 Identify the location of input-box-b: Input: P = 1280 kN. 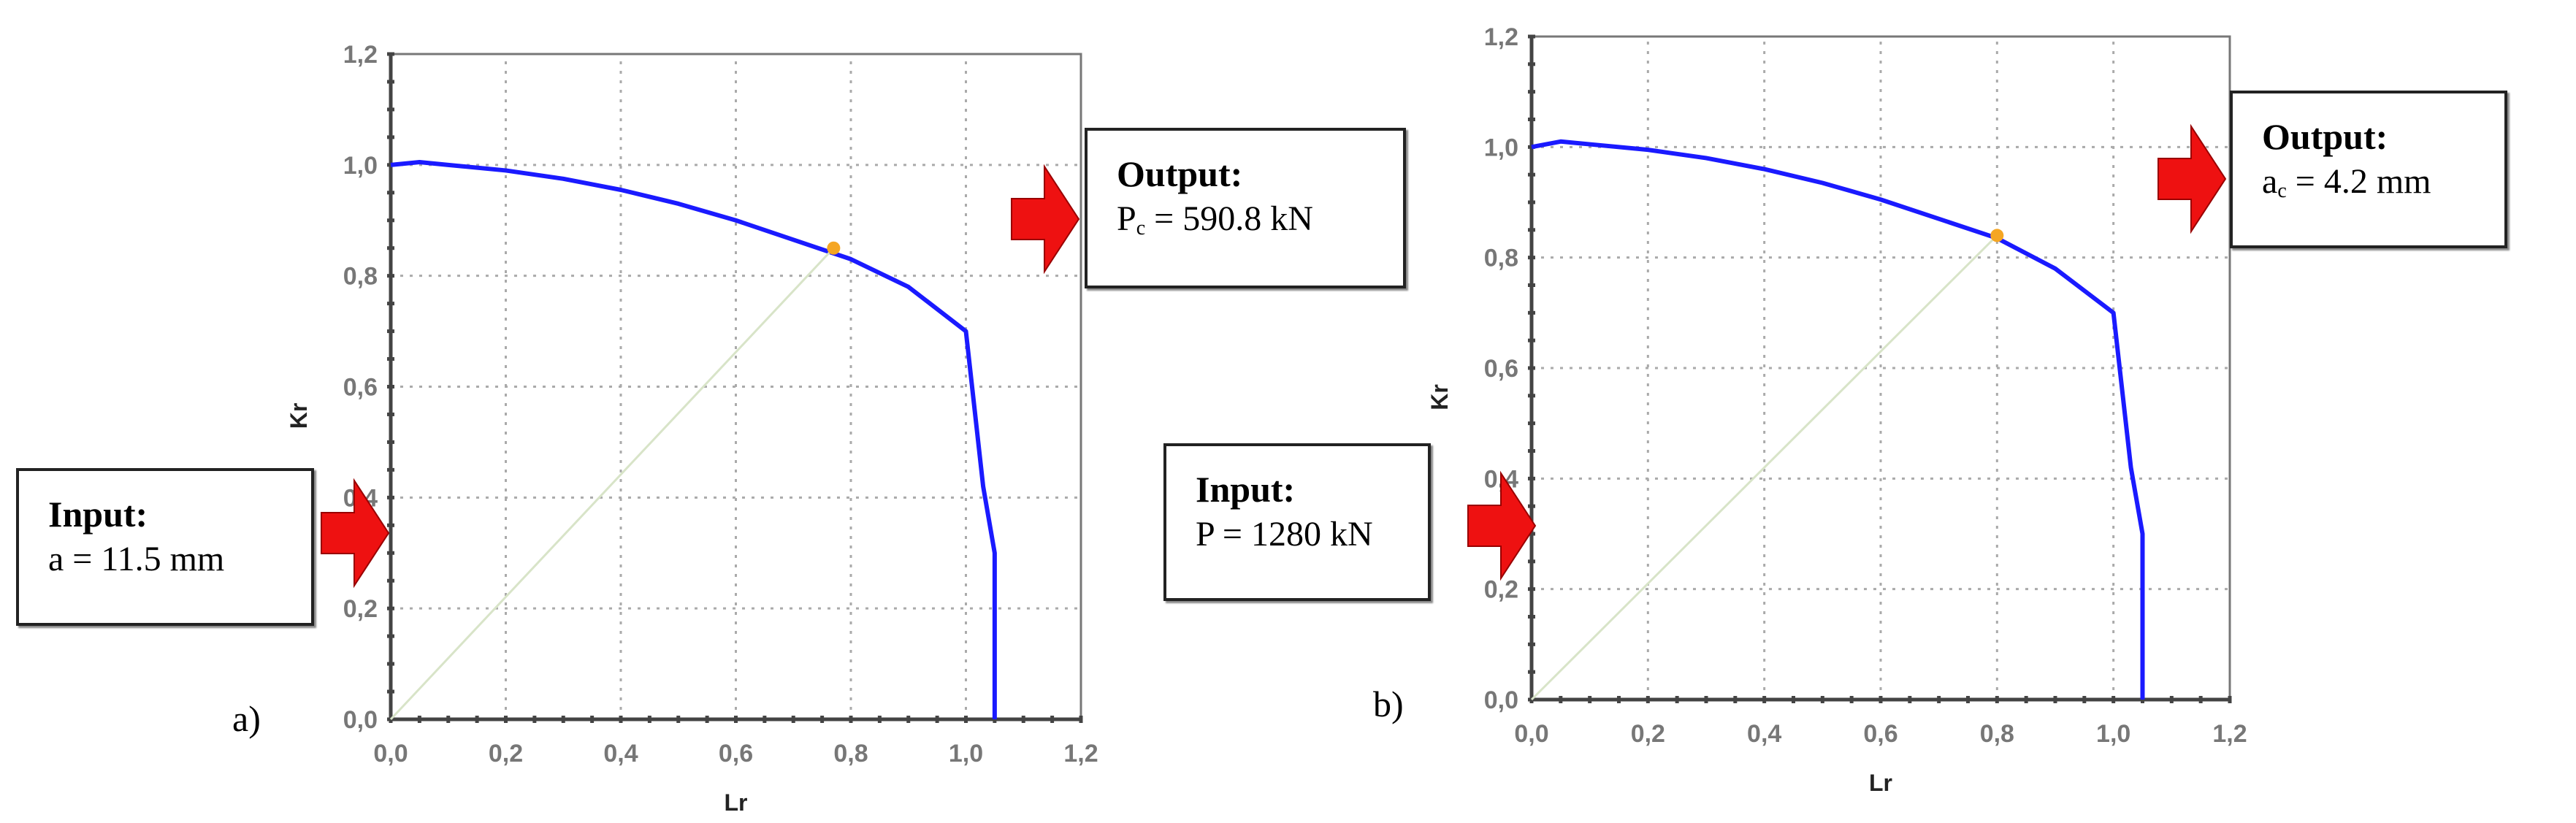
(1297, 522).